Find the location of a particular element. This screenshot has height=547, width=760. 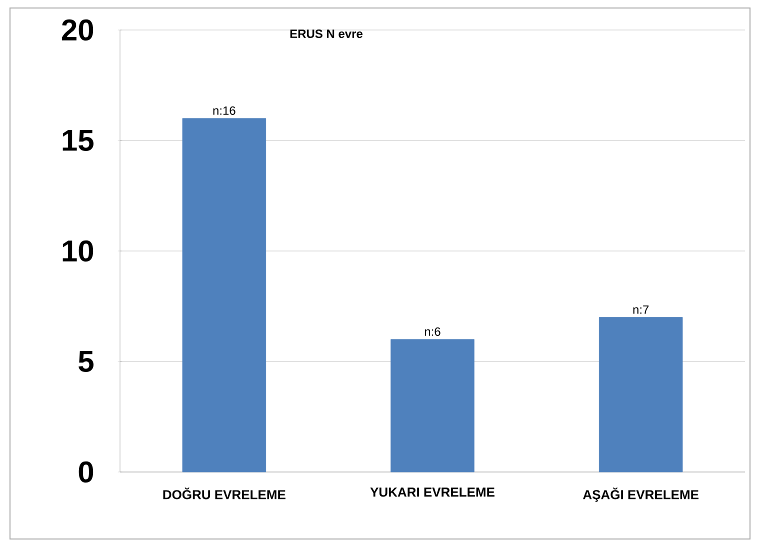

y-tick-label: 15 is located at coordinates (78, 140).